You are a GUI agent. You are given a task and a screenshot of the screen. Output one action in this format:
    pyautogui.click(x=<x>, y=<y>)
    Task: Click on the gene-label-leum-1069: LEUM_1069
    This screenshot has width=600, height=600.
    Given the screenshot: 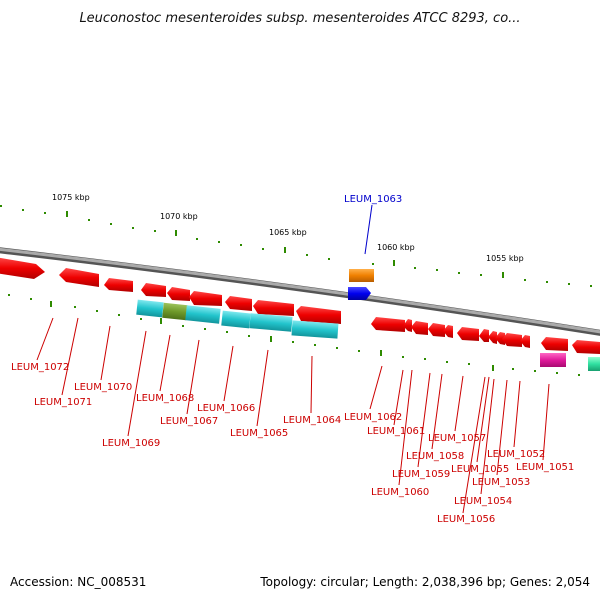 What is the action you would take?
    pyautogui.click(x=131, y=443)
    